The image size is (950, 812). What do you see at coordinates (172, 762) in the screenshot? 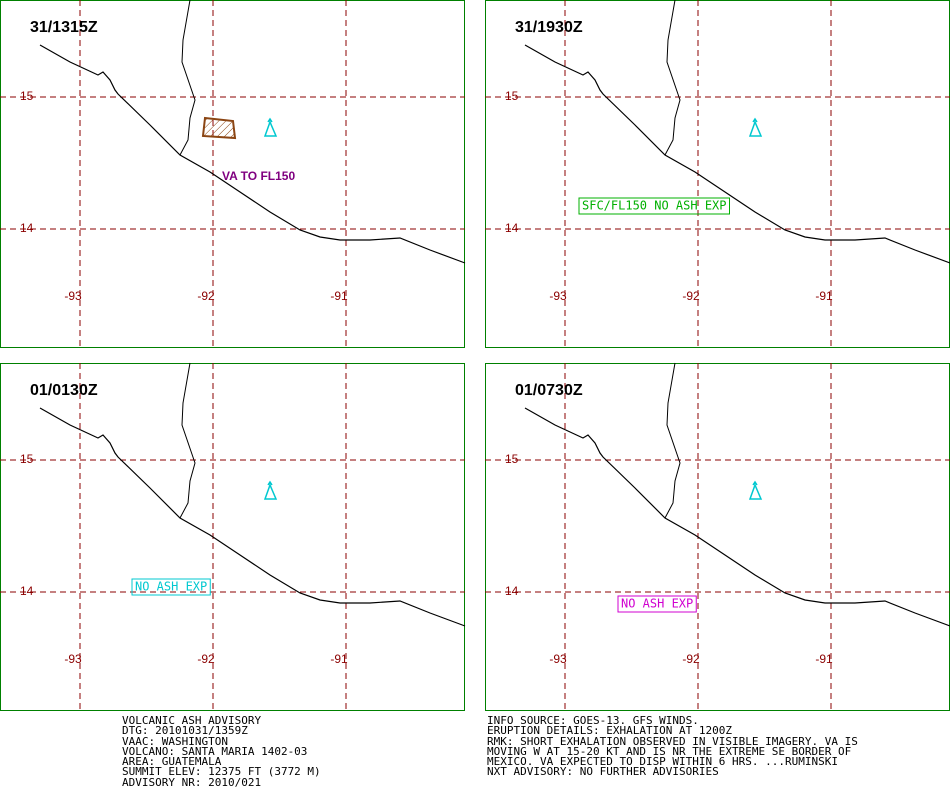
I see `advisory-line: AREA: GUATEMALA` at bounding box center [172, 762].